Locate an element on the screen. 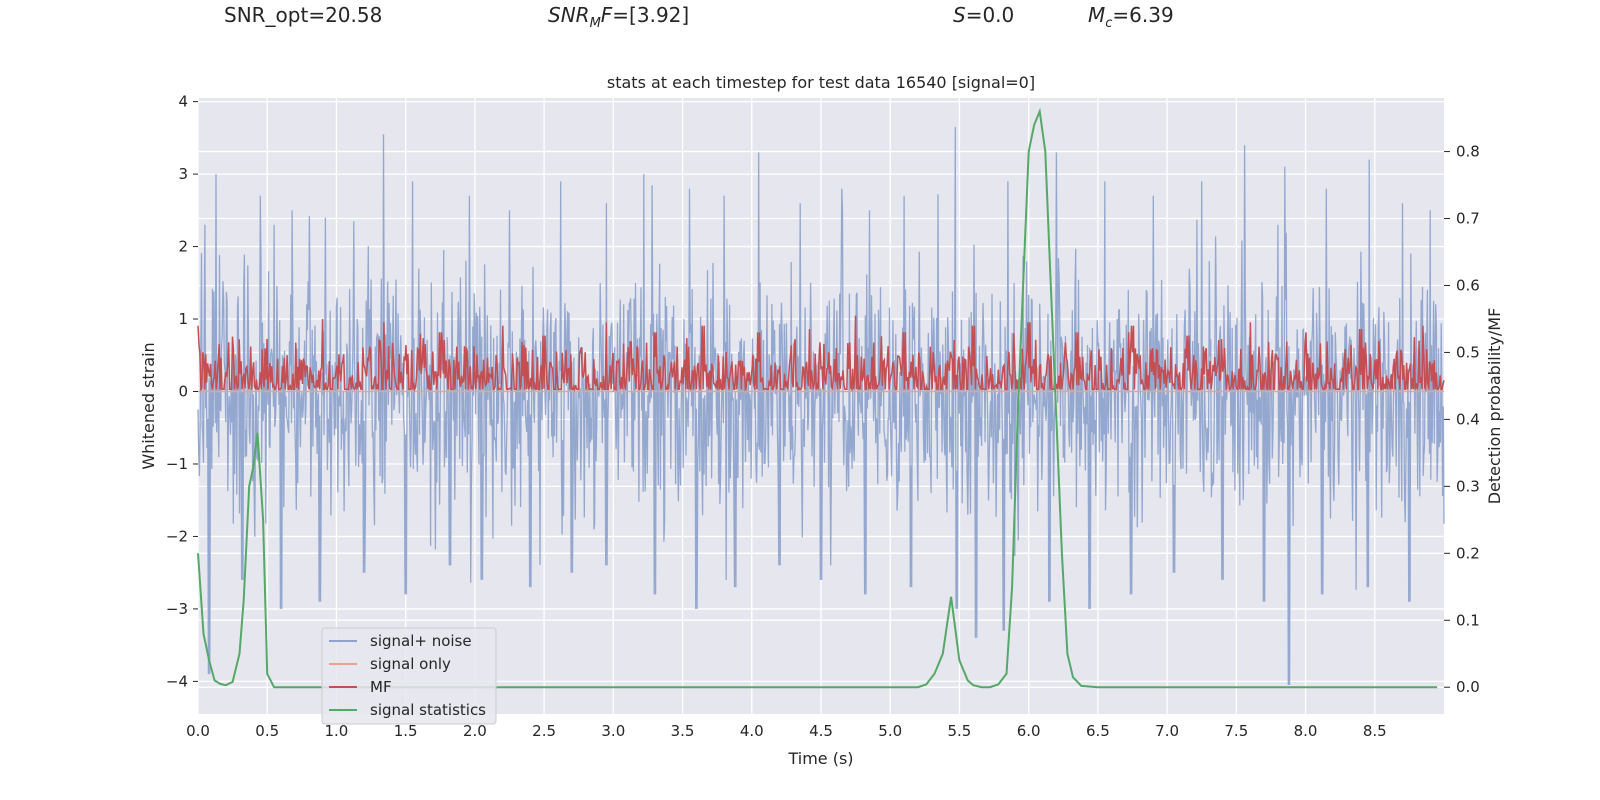 The width and height of the screenshot is (1600, 800). snr-opt-label: SNR_opt=20.58 is located at coordinates (303, 15).